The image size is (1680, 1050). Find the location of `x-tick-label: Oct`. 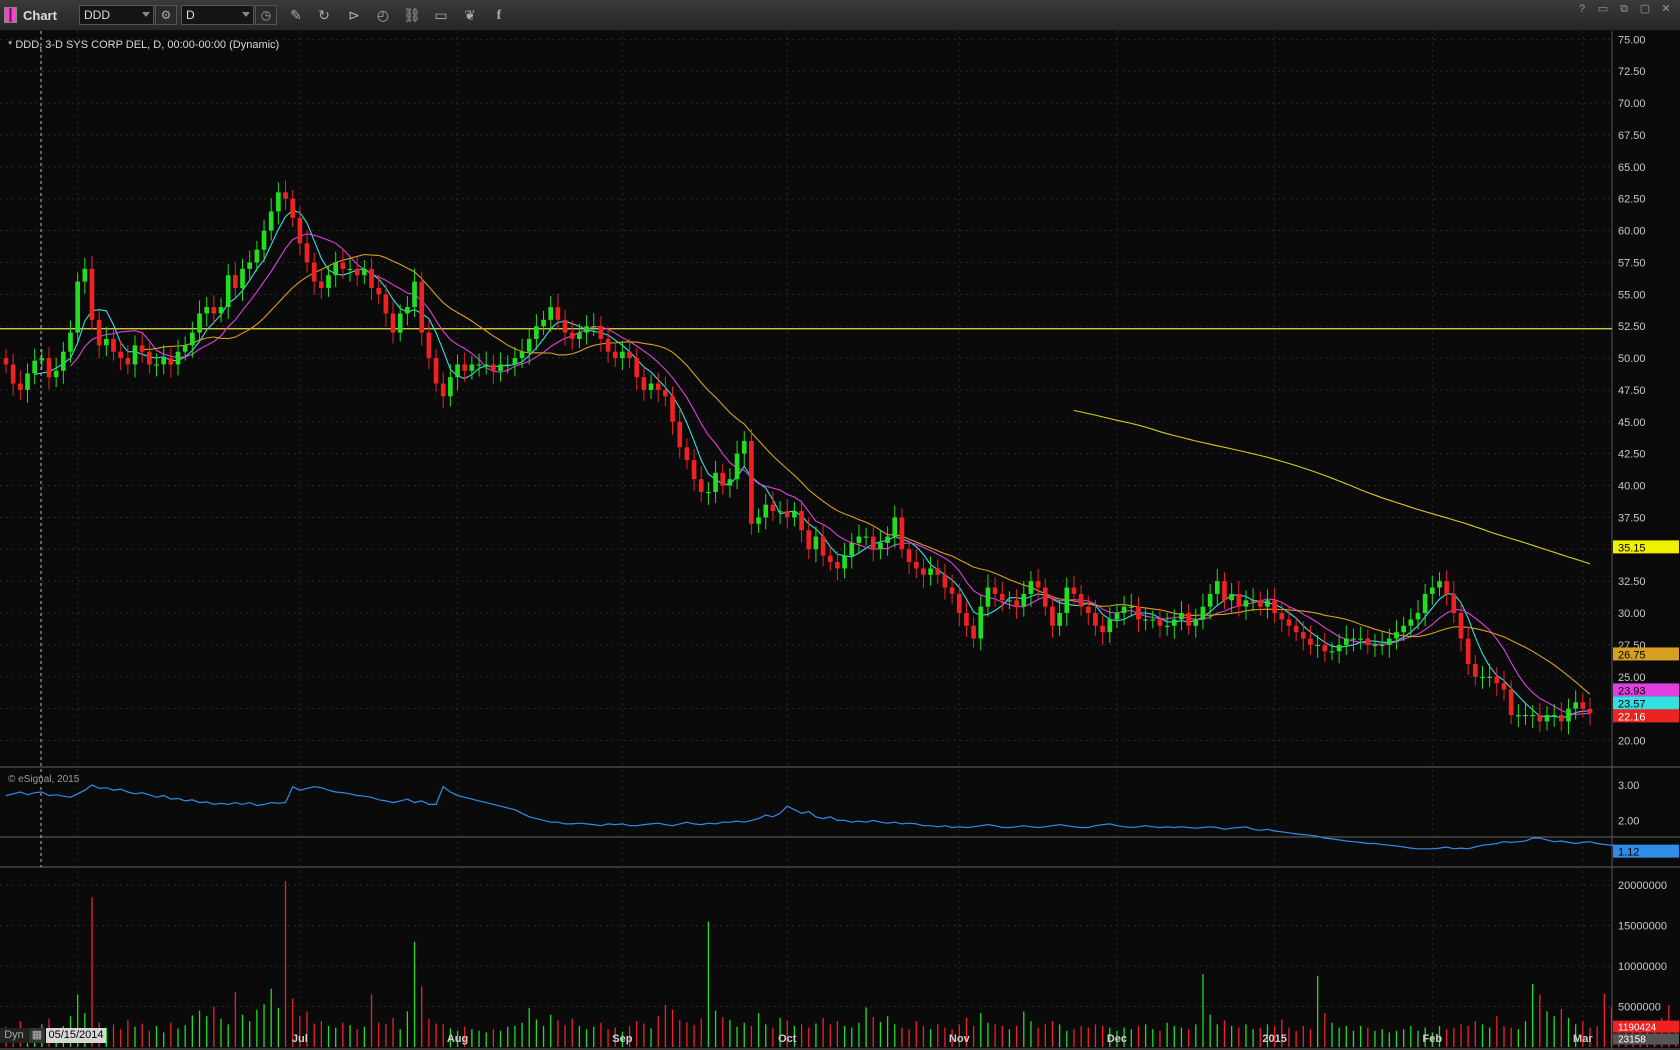

x-tick-label: Oct is located at coordinates (787, 1039).